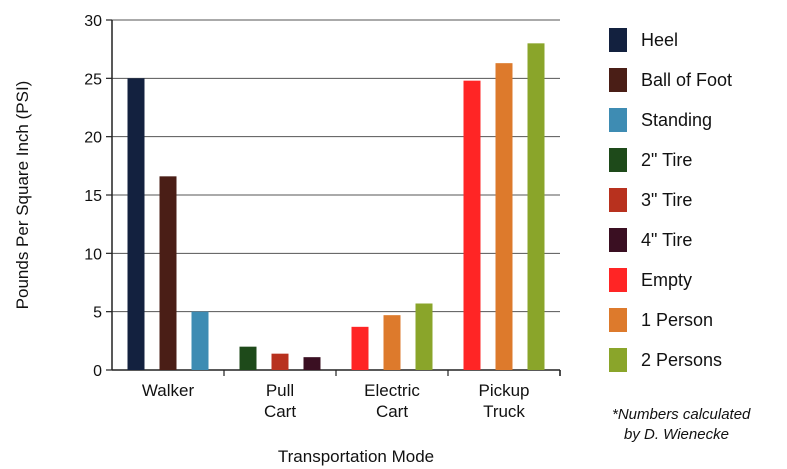  I want to click on legend-label: Ball of Foot, so click(687, 79).